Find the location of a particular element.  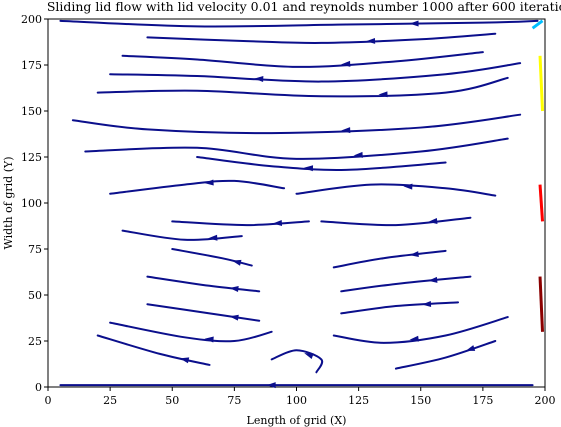

x-tick-label: 50 is located at coordinates (172, 400).